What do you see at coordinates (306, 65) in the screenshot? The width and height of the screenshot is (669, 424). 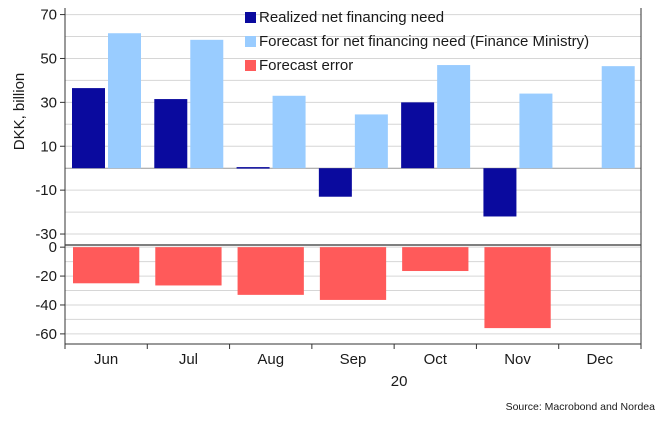 I see `legend-label: Forecast error` at bounding box center [306, 65].